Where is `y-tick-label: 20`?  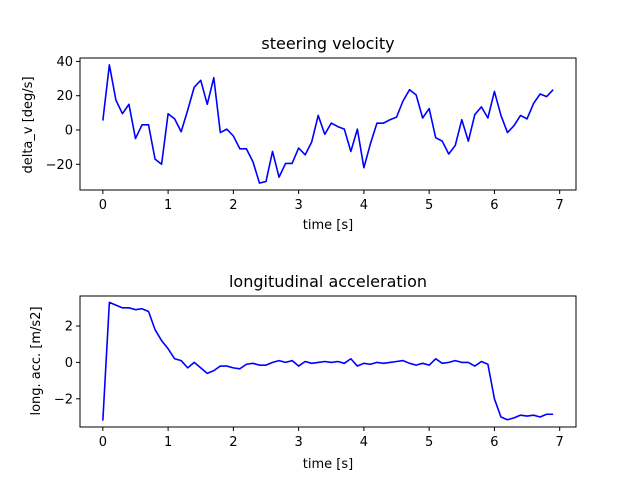 y-tick-label: 20 is located at coordinates (64, 96).